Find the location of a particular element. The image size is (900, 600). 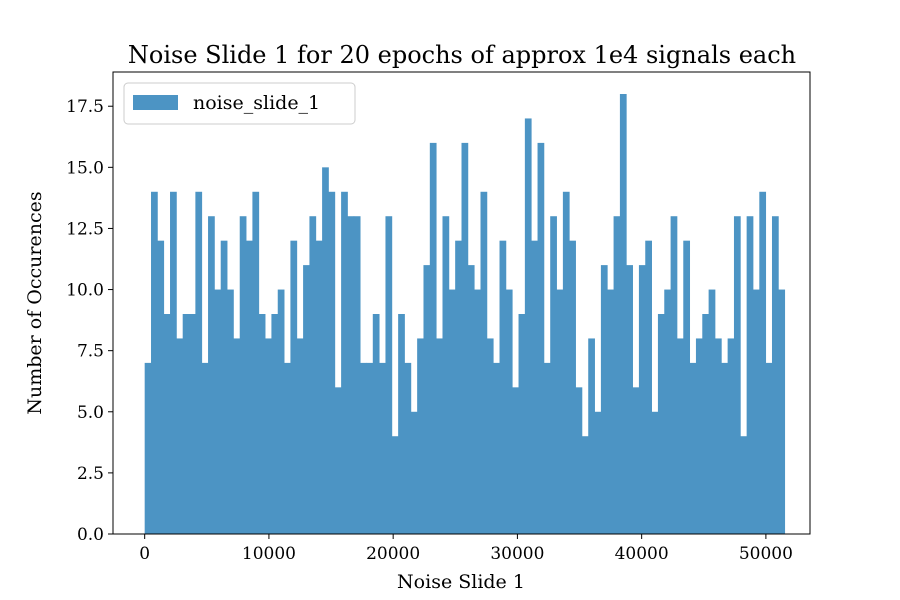

y-axis-ticks: 0.0 2.5 5.0 7.5 10.0 12.5 15.0 17.5 is located at coordinates (89, 321).